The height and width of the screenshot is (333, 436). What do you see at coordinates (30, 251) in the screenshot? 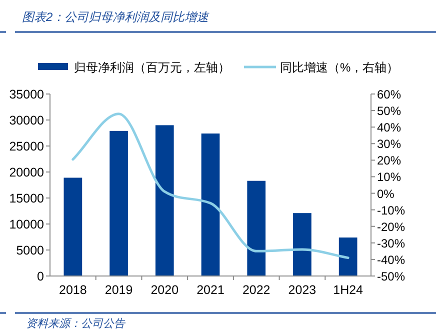
I see `y-tick-label: 5000` at bounding box center [30, 251].